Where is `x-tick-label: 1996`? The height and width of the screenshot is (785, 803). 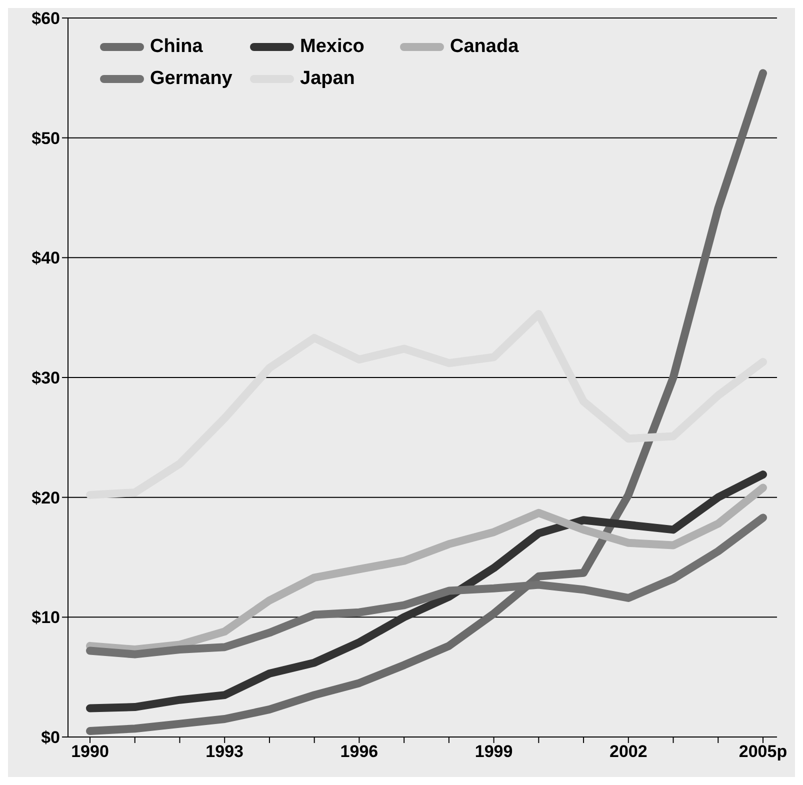
x-tick-label: 1996 is located at coordinates (359, 752).